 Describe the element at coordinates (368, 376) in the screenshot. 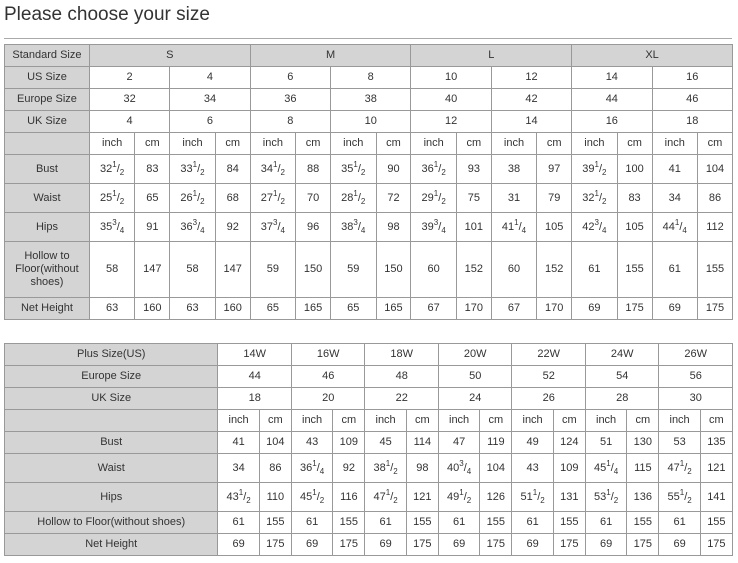

I see `table-row: Europe Size 44 46 48 50 52 54 56` at that location.